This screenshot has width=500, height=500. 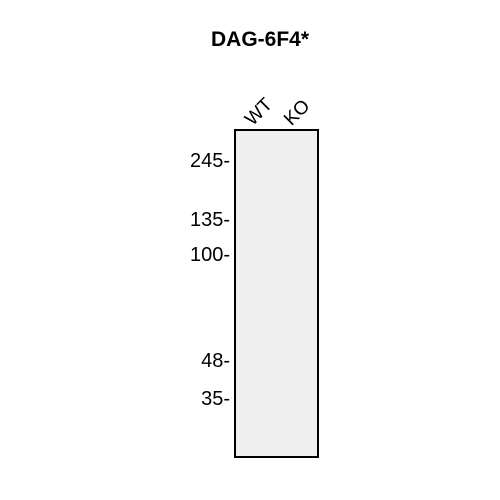 I want to click on lane-label-ko: KO, so click(x=297, y=112).